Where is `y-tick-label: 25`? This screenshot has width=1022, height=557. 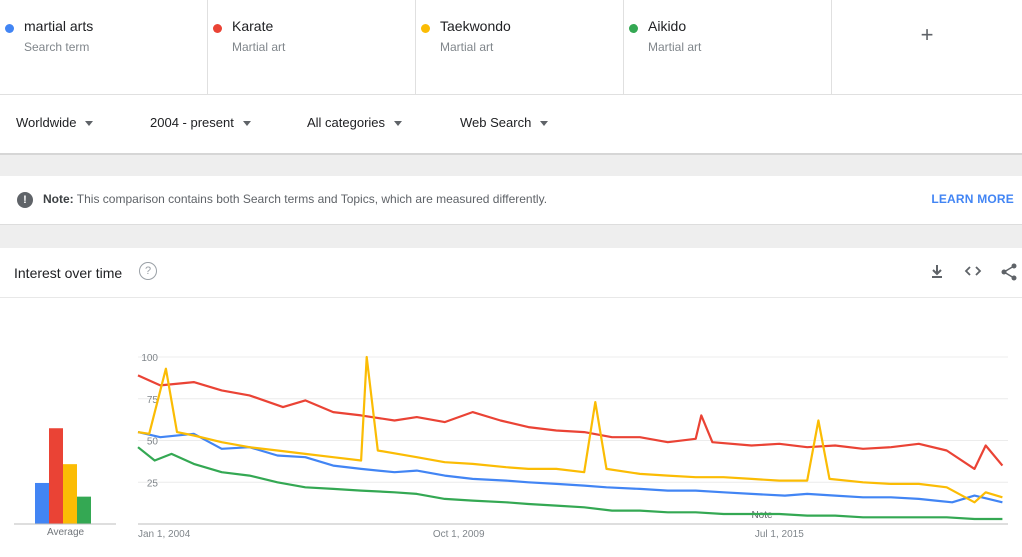 y-tick-label: 25 is located at coordinates (153, 483).